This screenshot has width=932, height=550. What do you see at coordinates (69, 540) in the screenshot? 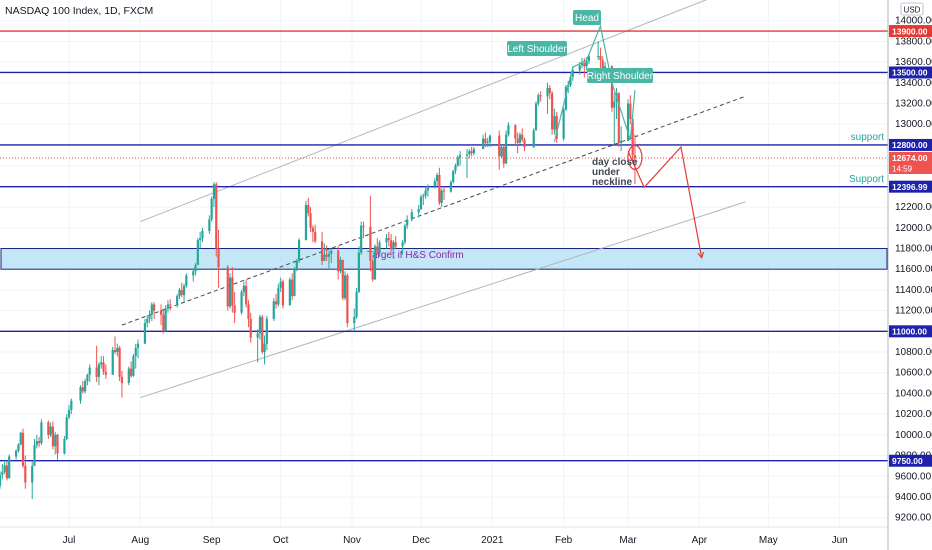
I see `x-tick-label: Jul` at bounding box center [69, 540].